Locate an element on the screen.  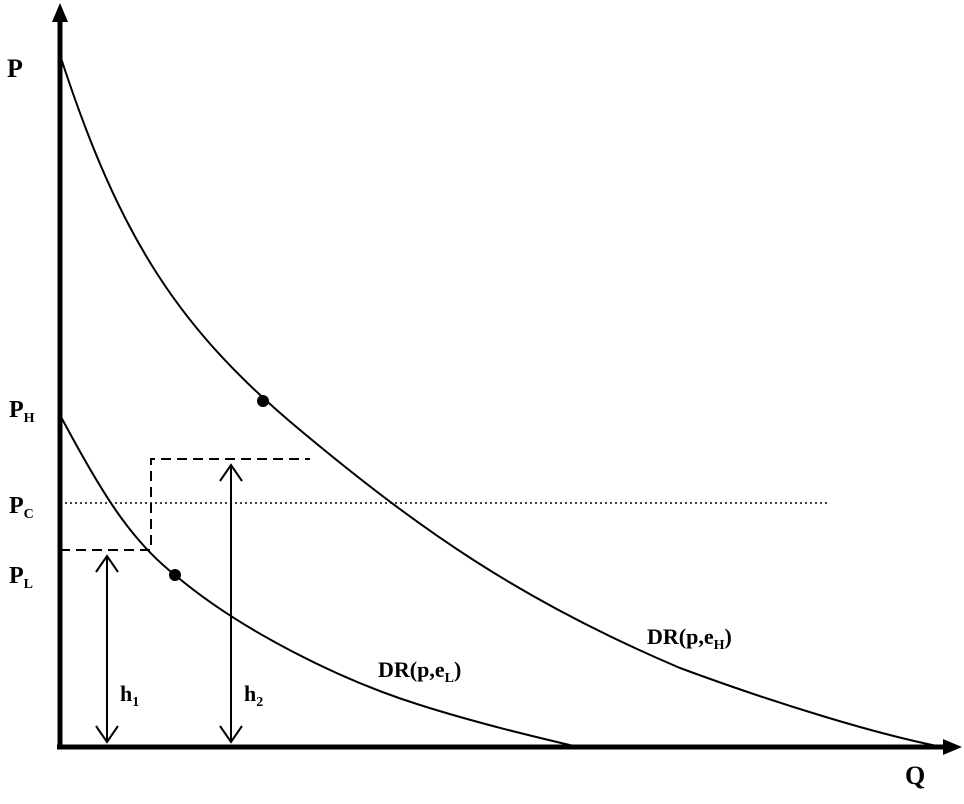
h1-arrow-down-icon is located at coordinates (107, 734).